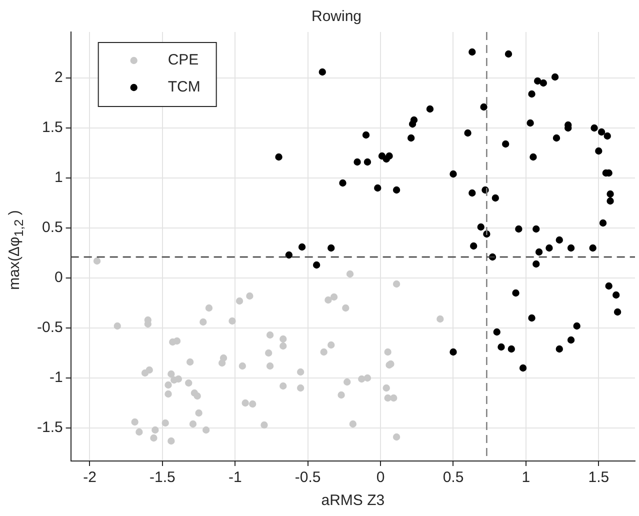 Image resolution: width=639 pixels, height=516 pixels. What do you see at coordinates (380, 477) in the screenshot?
I see `x-tick-label: 0` at bounding box center [380, 477].